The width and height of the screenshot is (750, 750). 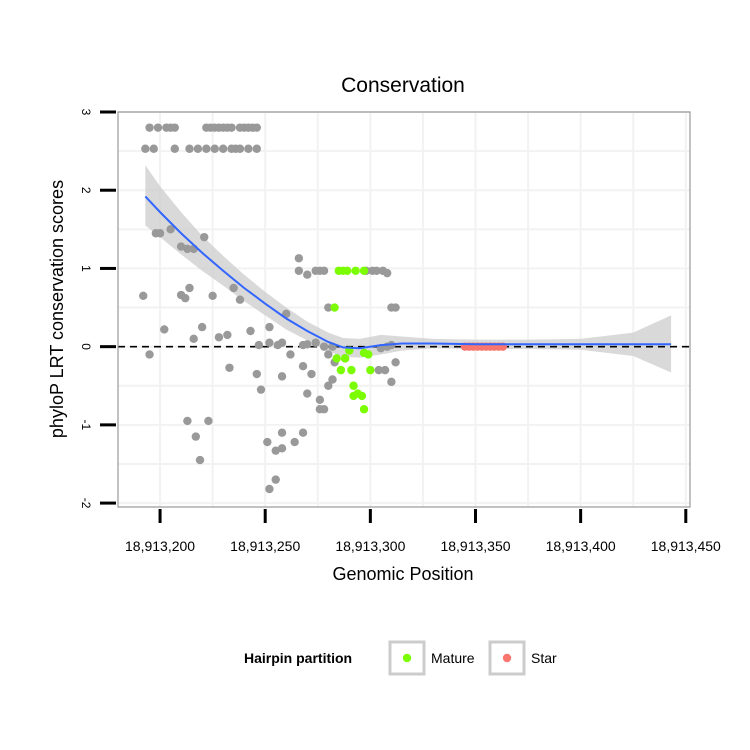 What do you see at coordinates (370, 546) in the screenshot?
I see `x-tick-label: 18,913,300` at bounding box center [370, 546].